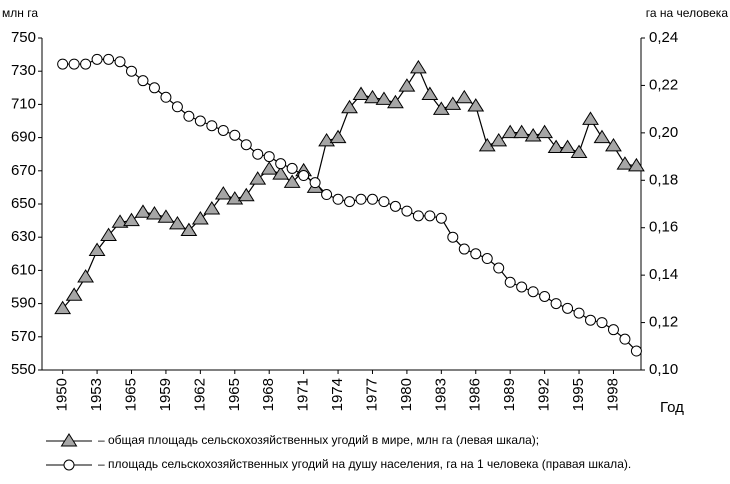 The image size is (730, 484). I want to click on x-tick-label: 1968, so click(268, 394).